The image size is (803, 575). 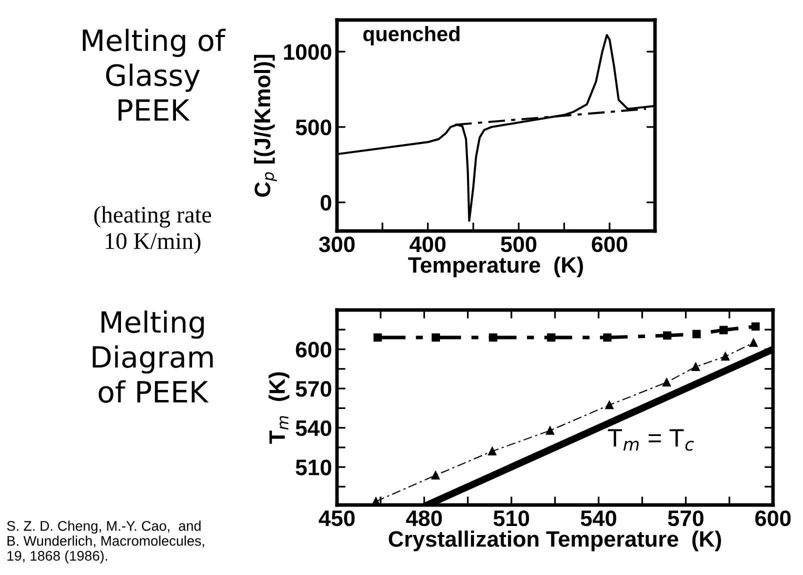 I want to click on x-tick-label: 500, so click(x=518, y=244).